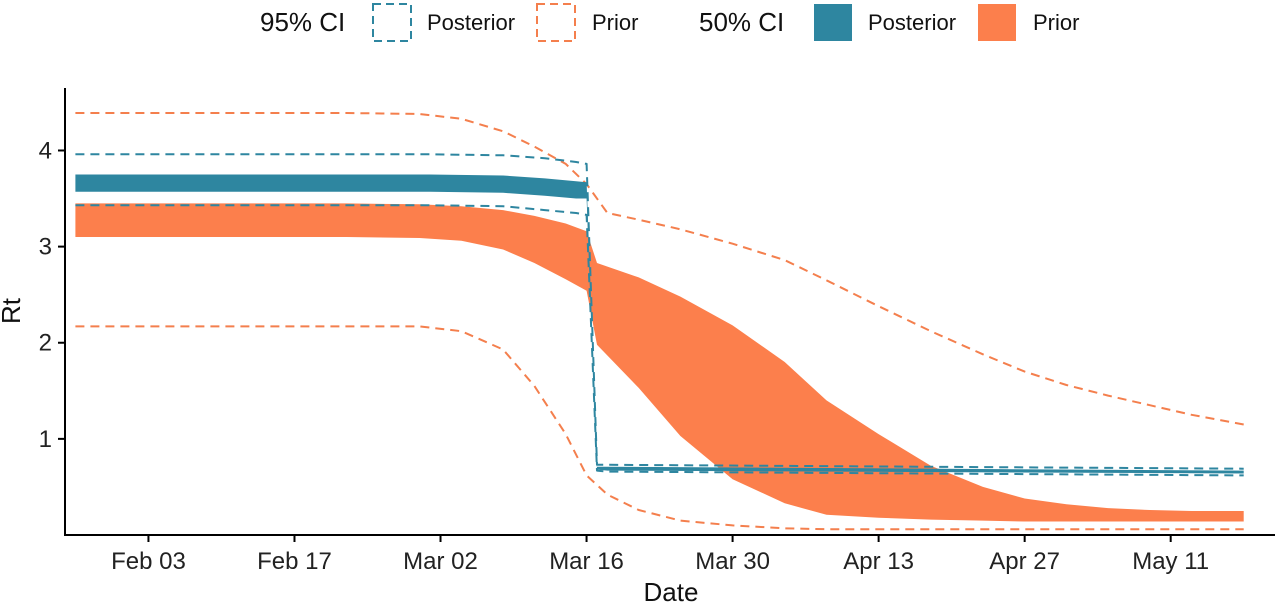 Image resolution: width=1280 pixels, height=606 pixels. Describe the element at coordinates (586, 561) in the screenshot. I see `x-tick-label: Mar 16` at that location.